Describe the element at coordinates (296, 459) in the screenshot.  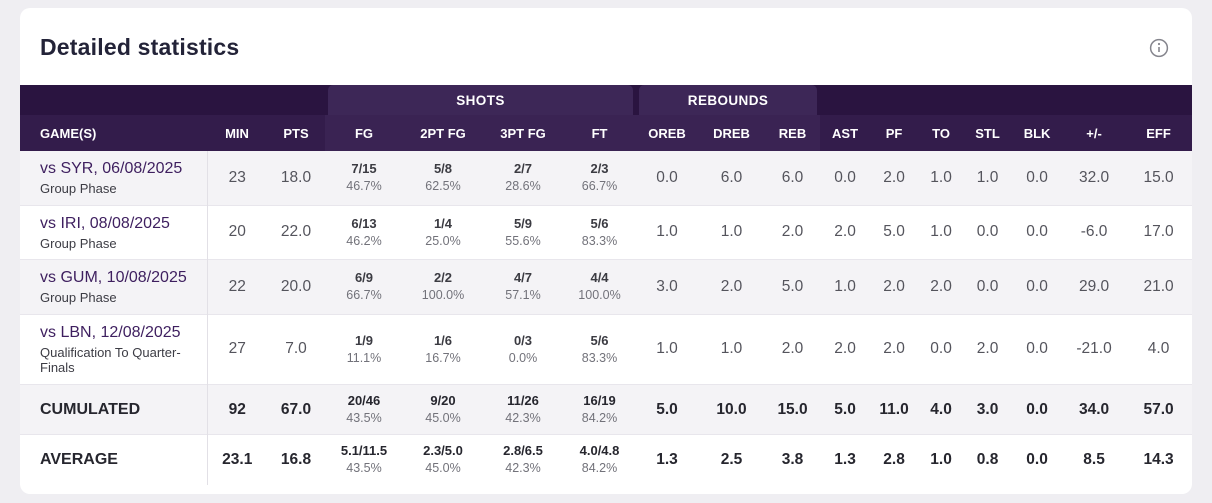
I see `cell-pts: 16.8` at that location.